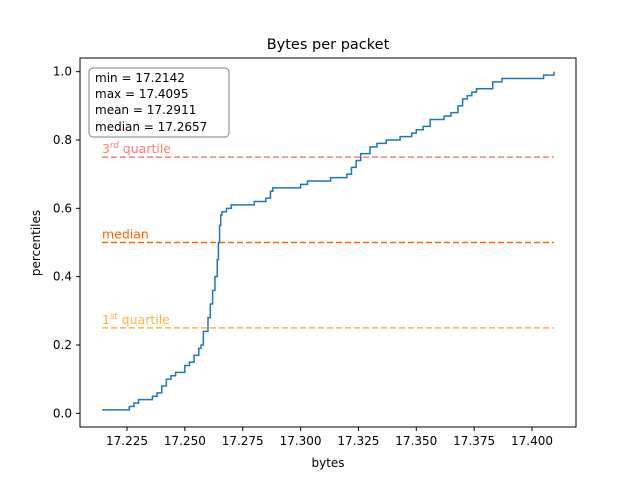 The height and width of the screenshot is (480, 640). Describe the element at coordinates (125, 234) in the screenshot. I see `reference-label-1: median` at that location.